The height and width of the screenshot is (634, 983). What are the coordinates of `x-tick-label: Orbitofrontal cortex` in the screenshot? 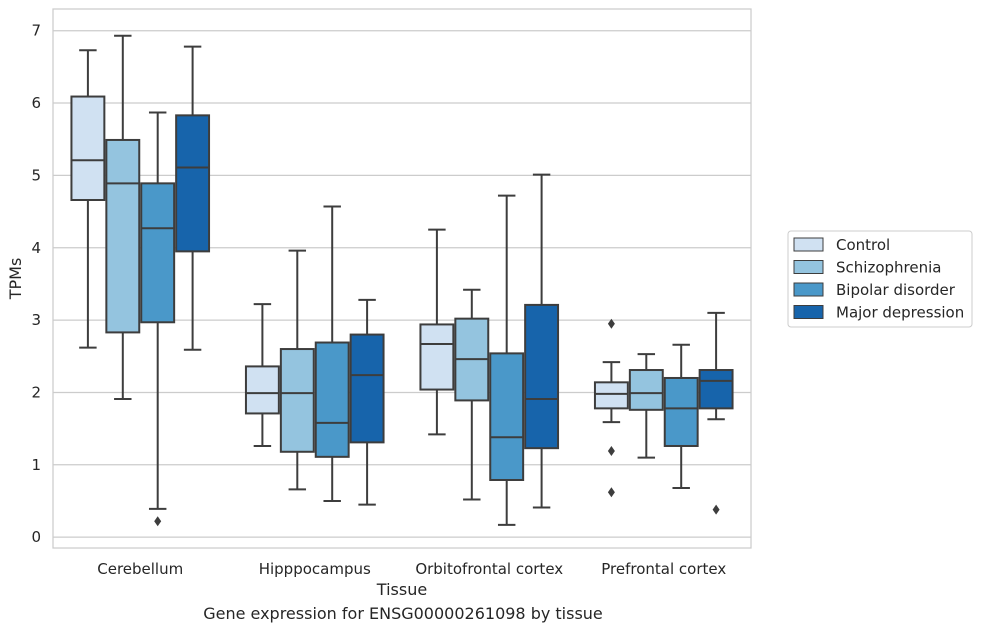 It's located at (489, 569).